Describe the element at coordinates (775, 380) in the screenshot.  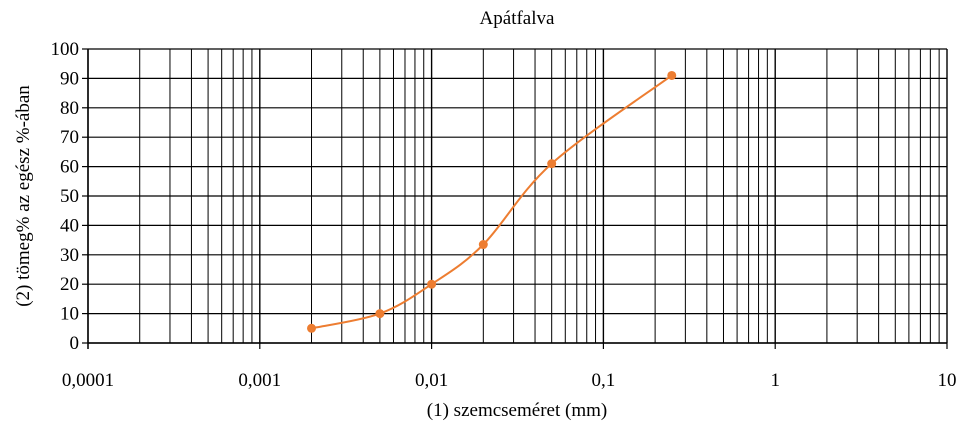
I see `x-tick-label: 1` at that location.